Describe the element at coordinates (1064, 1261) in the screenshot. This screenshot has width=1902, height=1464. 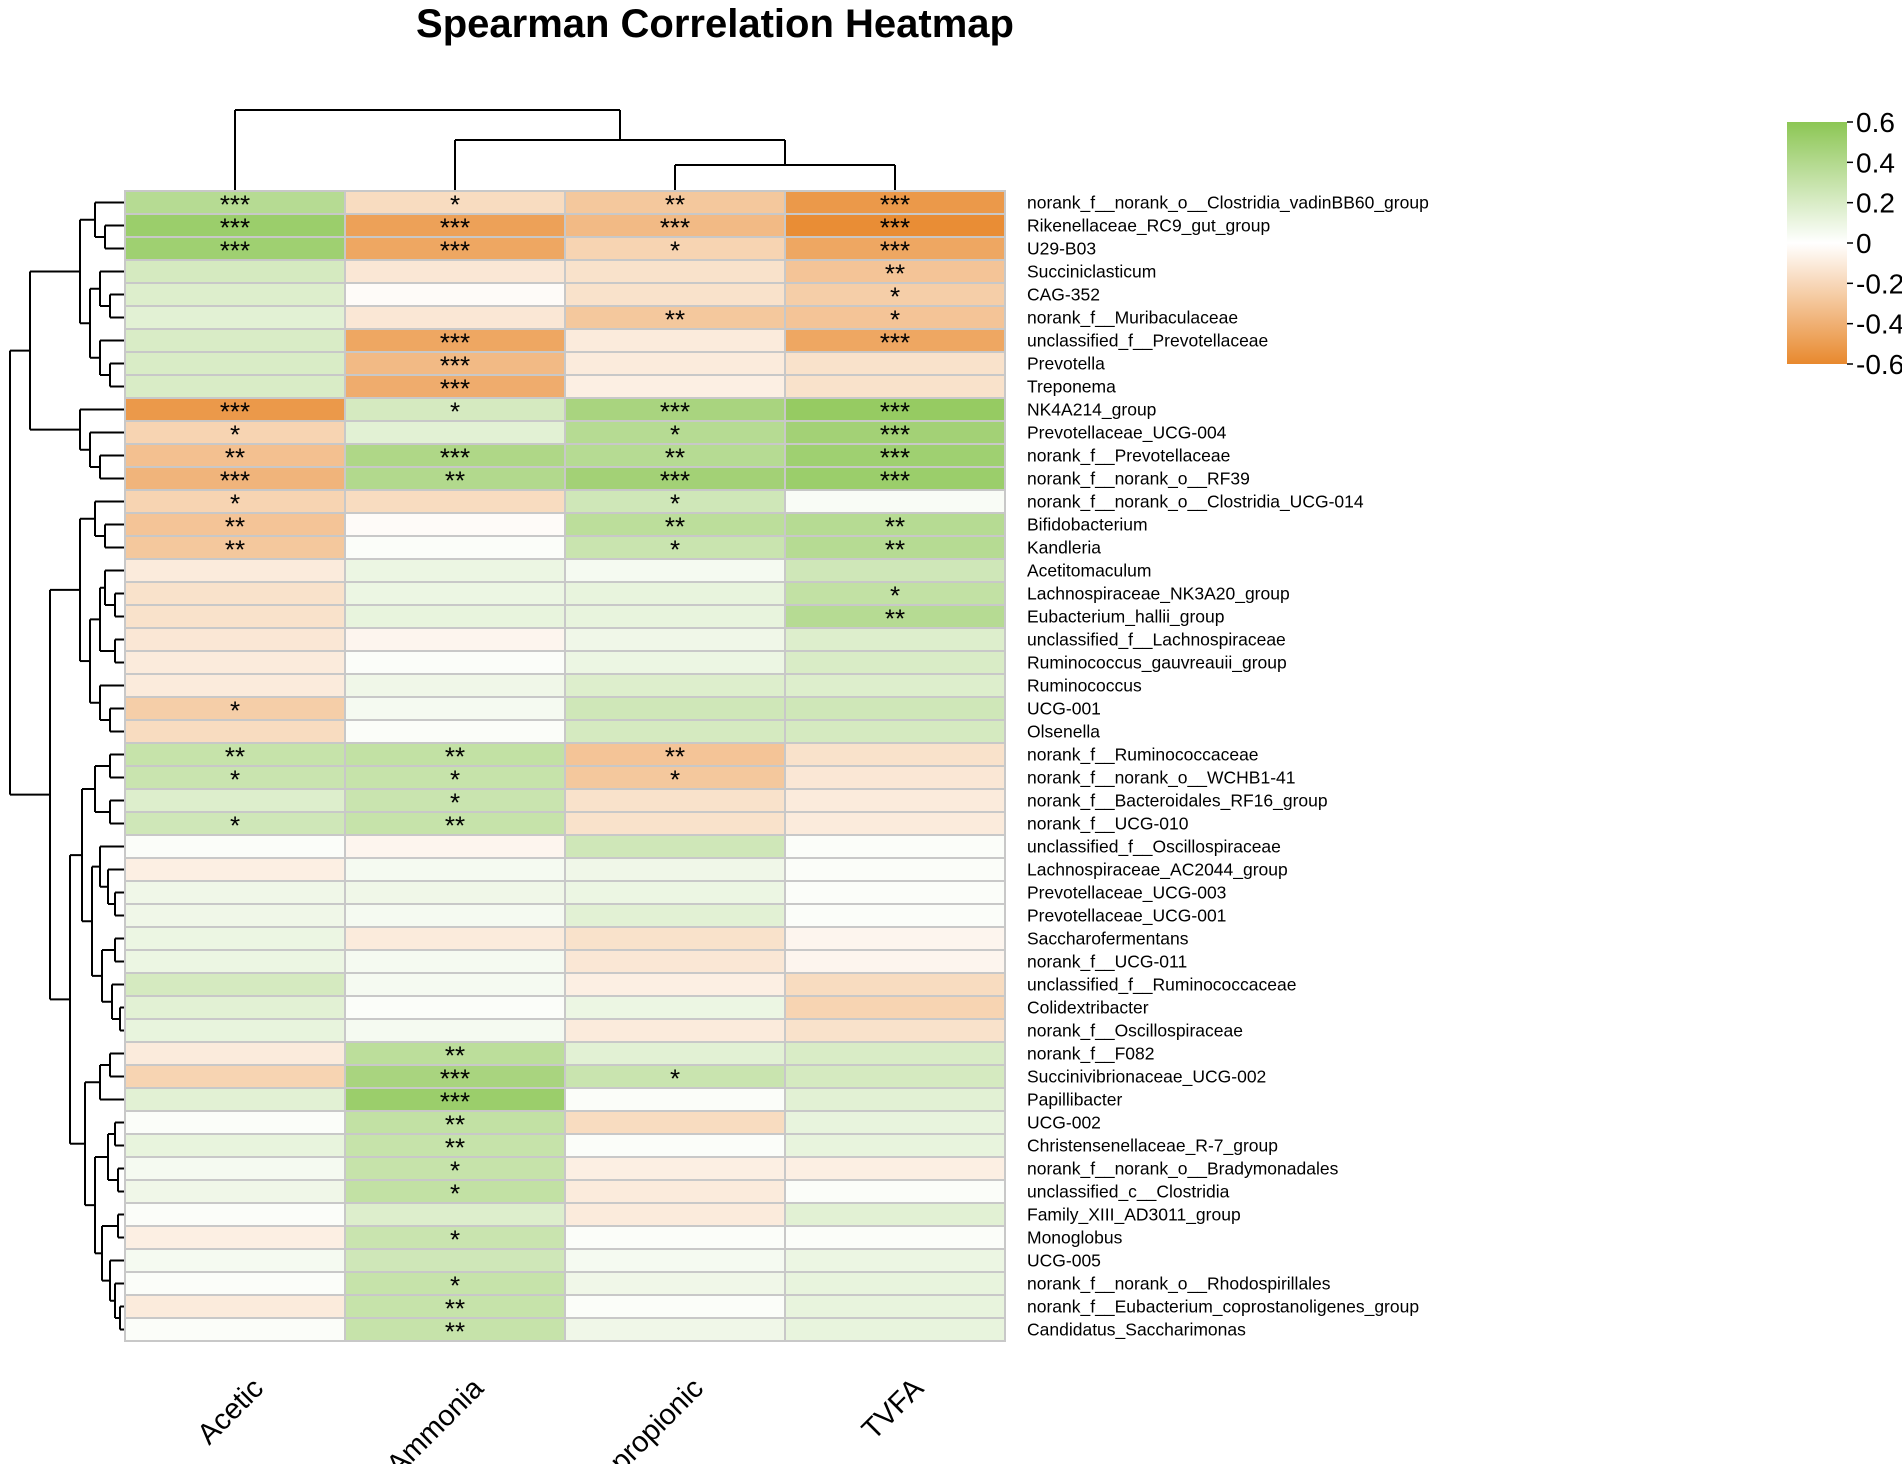
I see `row-label: UCG-005` at that location.